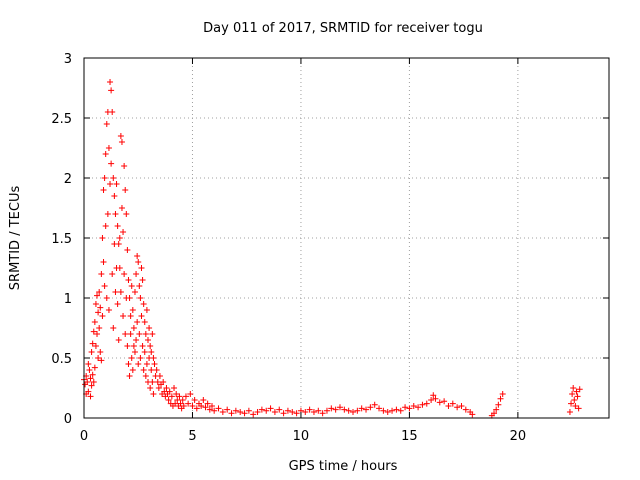 This screenshot has width=640, height=480. What do you see at coordinates (61, 359) in the screenshot?
I see `y-tick-label: 0.5` at bounding box center [61, 359].